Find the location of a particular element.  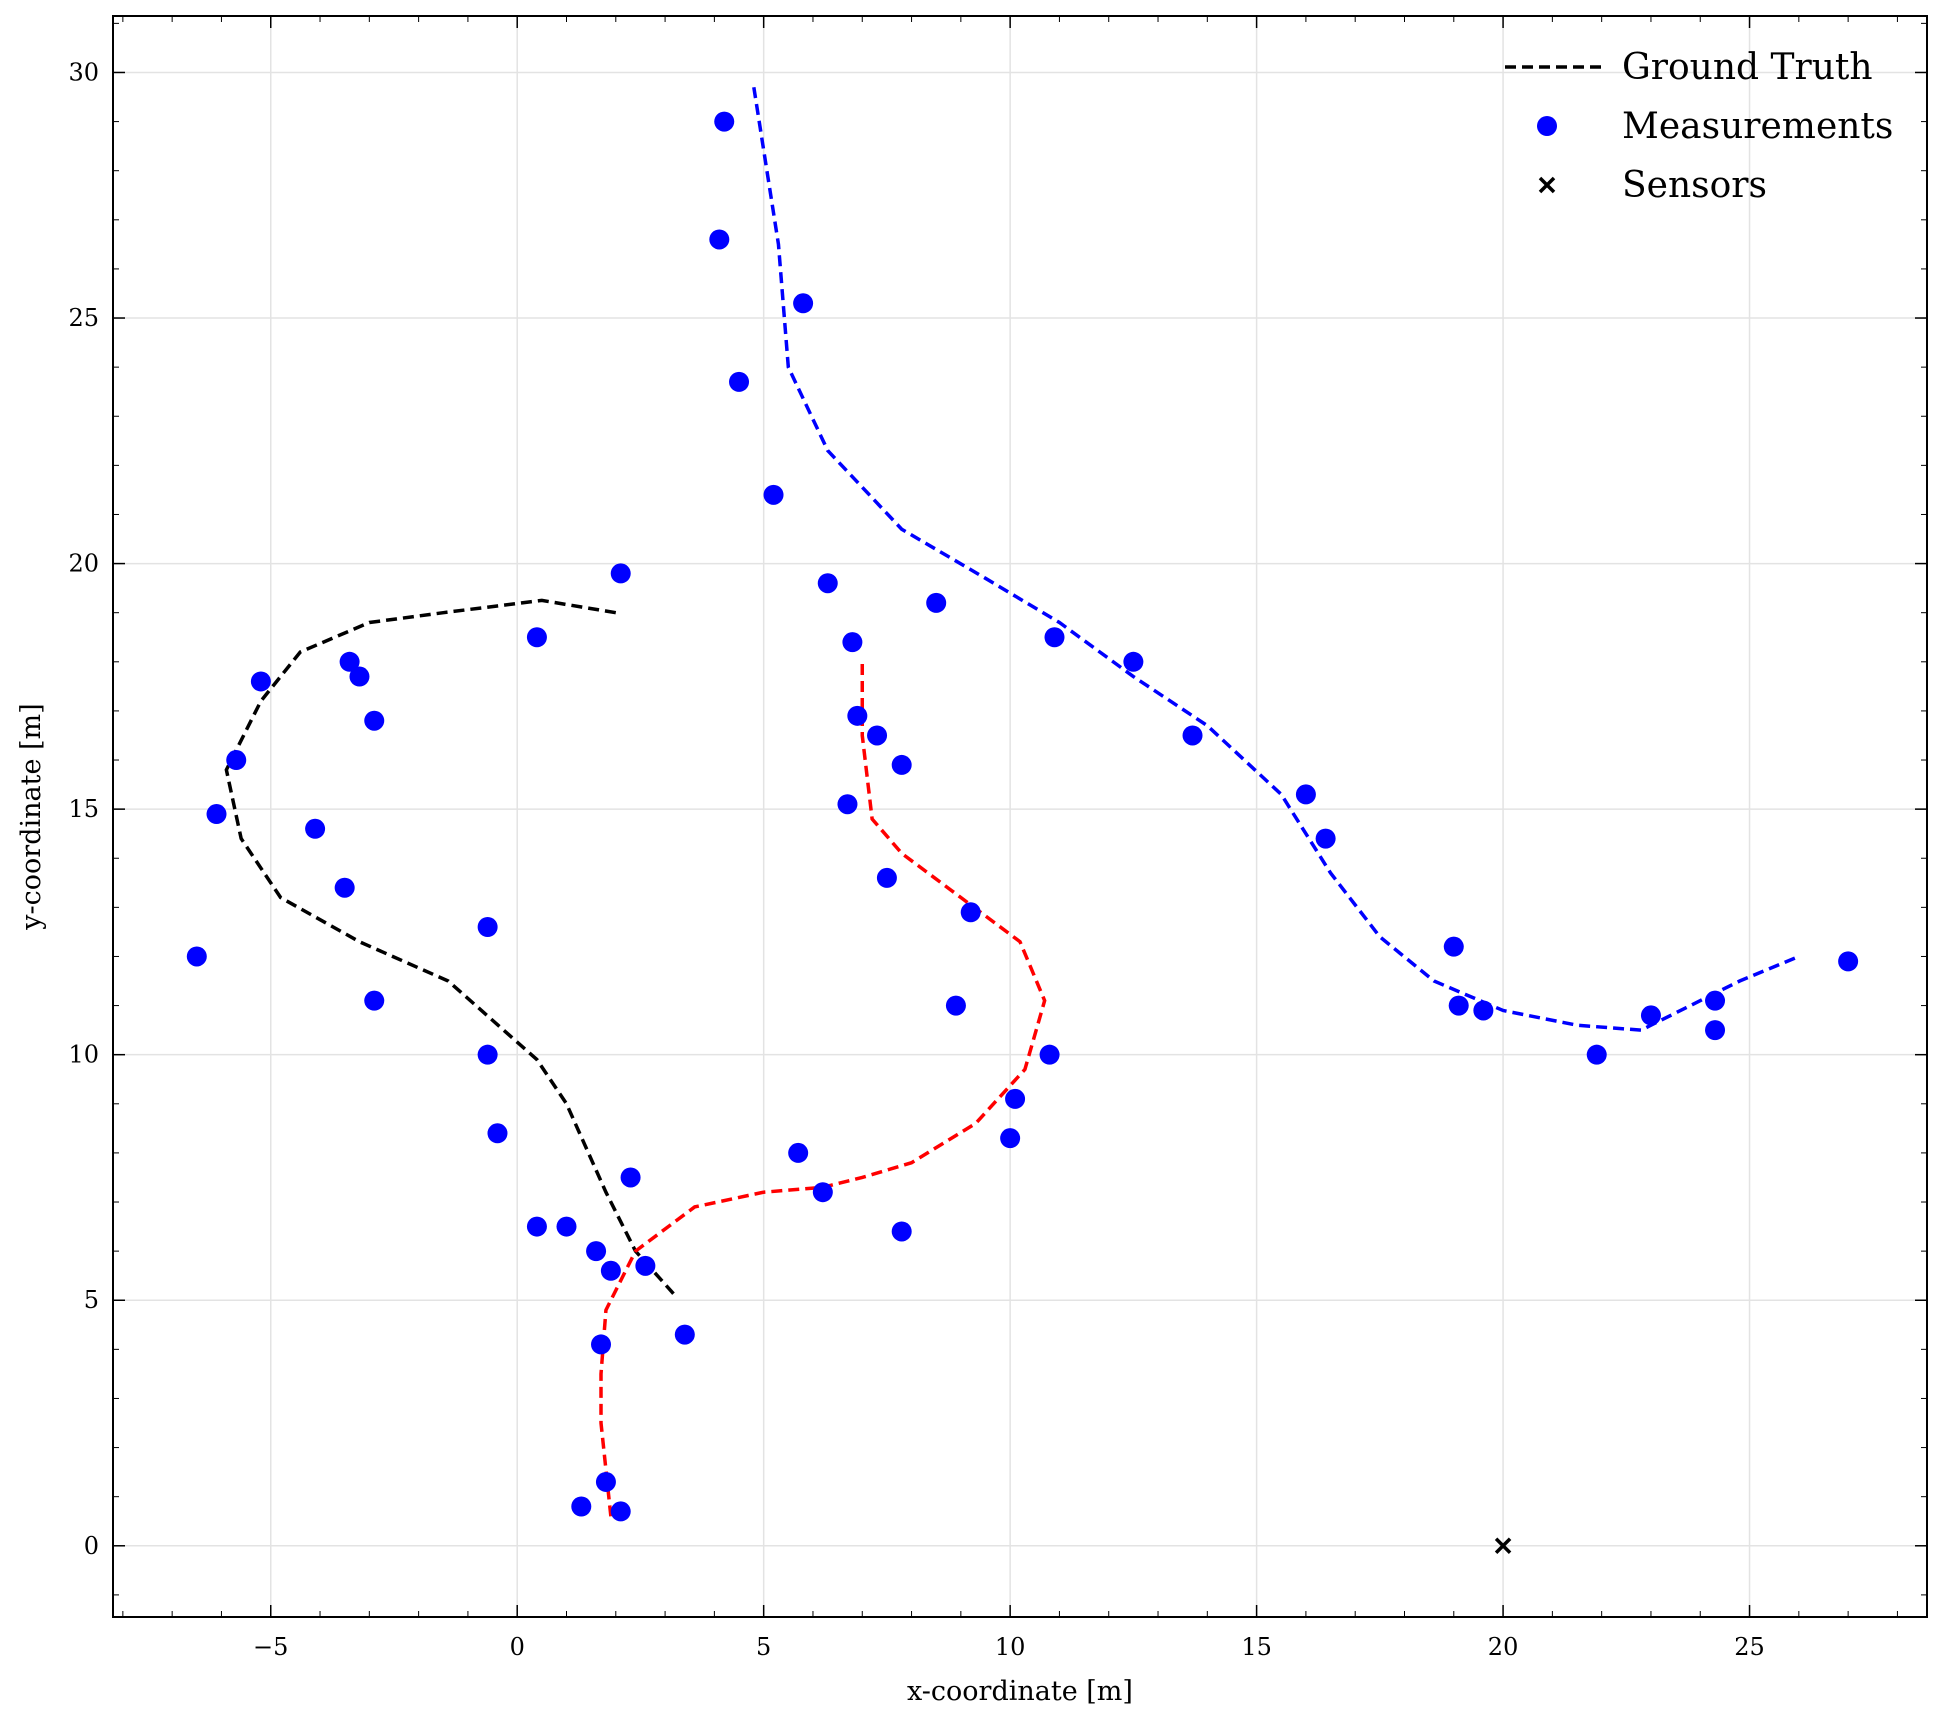

y-tick-label: 0 is located at coordinates (91, 1546).